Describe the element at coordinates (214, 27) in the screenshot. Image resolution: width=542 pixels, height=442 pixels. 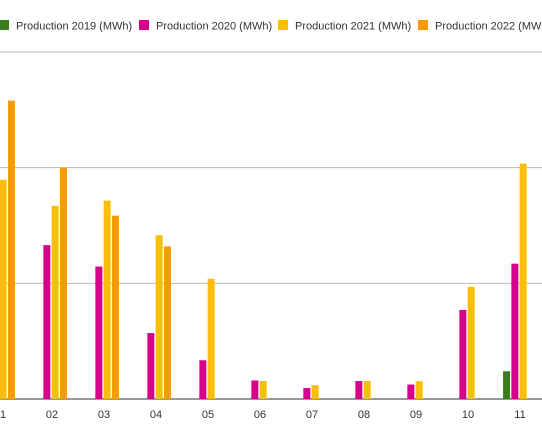
I see `legend-label: Production 2020 (MWh)` at that location.